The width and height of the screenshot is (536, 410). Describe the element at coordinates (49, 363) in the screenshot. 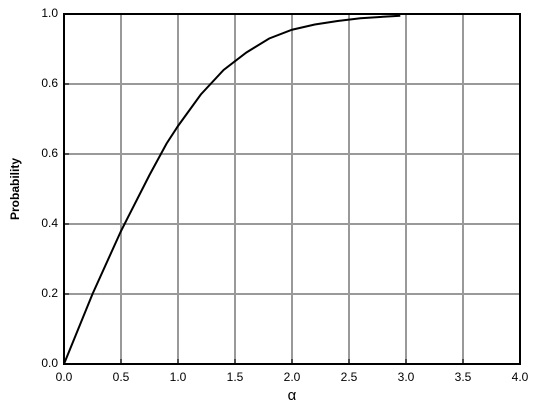

I see `y-tick-label: 0.0` at that location.